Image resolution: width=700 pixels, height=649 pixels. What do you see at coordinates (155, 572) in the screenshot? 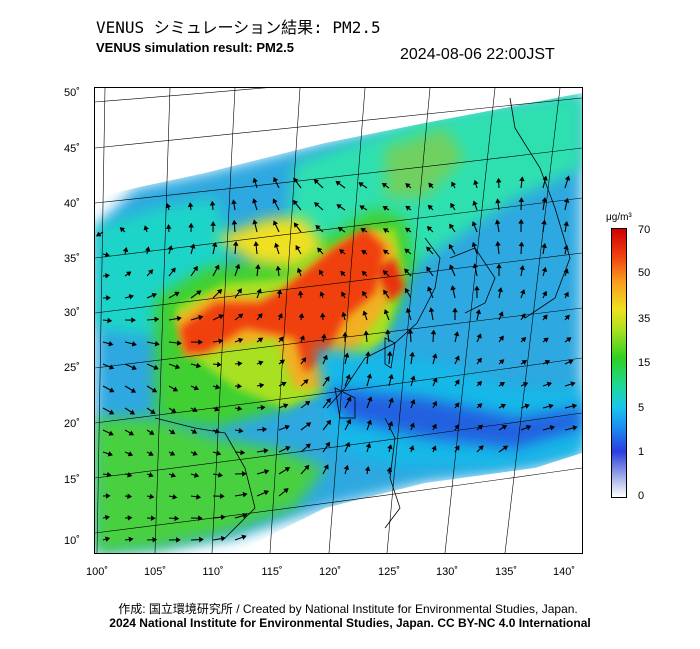
I see `lon-label-105: 105˚` at bounding box center [155, 572].